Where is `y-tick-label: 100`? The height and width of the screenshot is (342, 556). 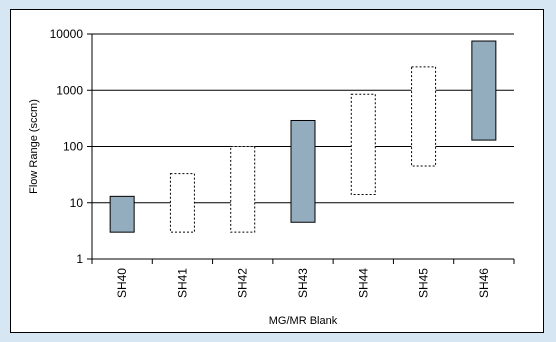
y-tick-label: 100 is located at coordinates (73, 147).